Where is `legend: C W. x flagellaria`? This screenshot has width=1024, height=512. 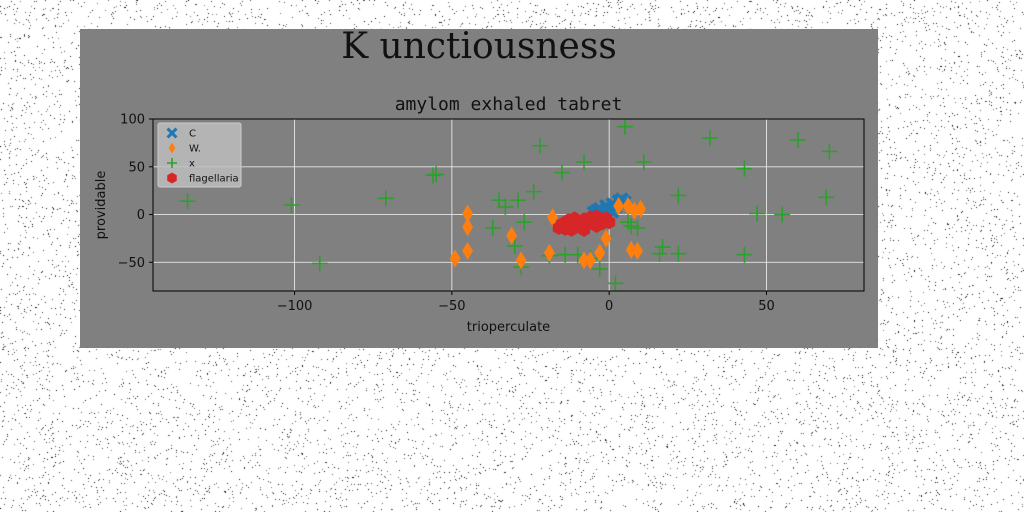 legend: C W. x flagellaria is located at coordinates (199, 155).